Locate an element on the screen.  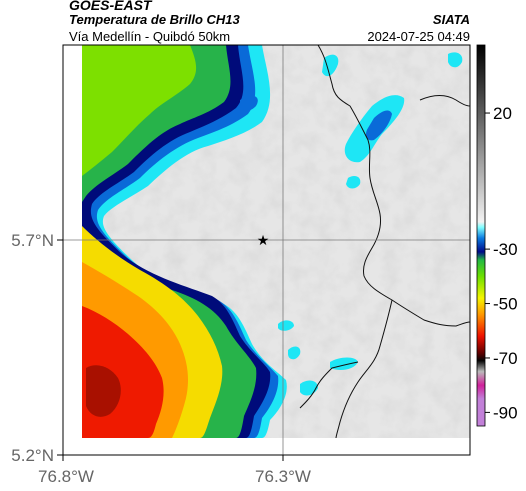
lat-label-north: 5.7°N is located at coordinates (32, 240).